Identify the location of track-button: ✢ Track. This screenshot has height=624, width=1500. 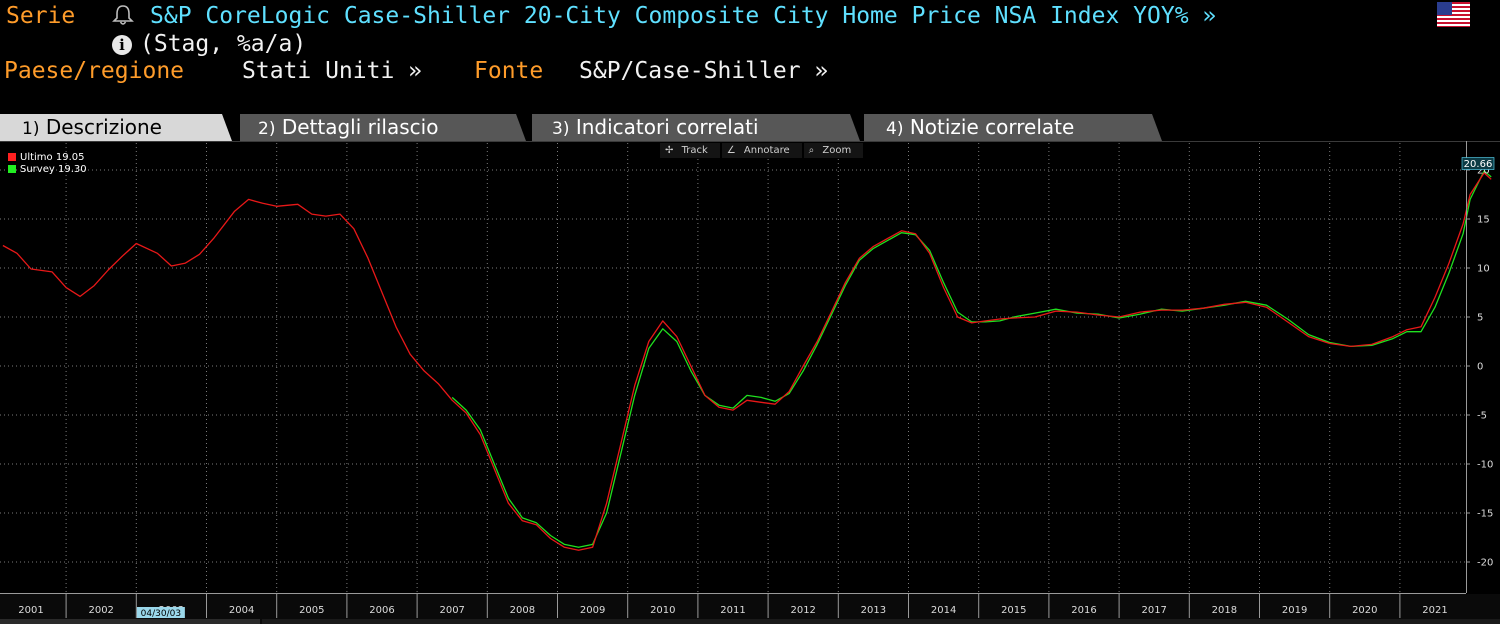
(690, 150).